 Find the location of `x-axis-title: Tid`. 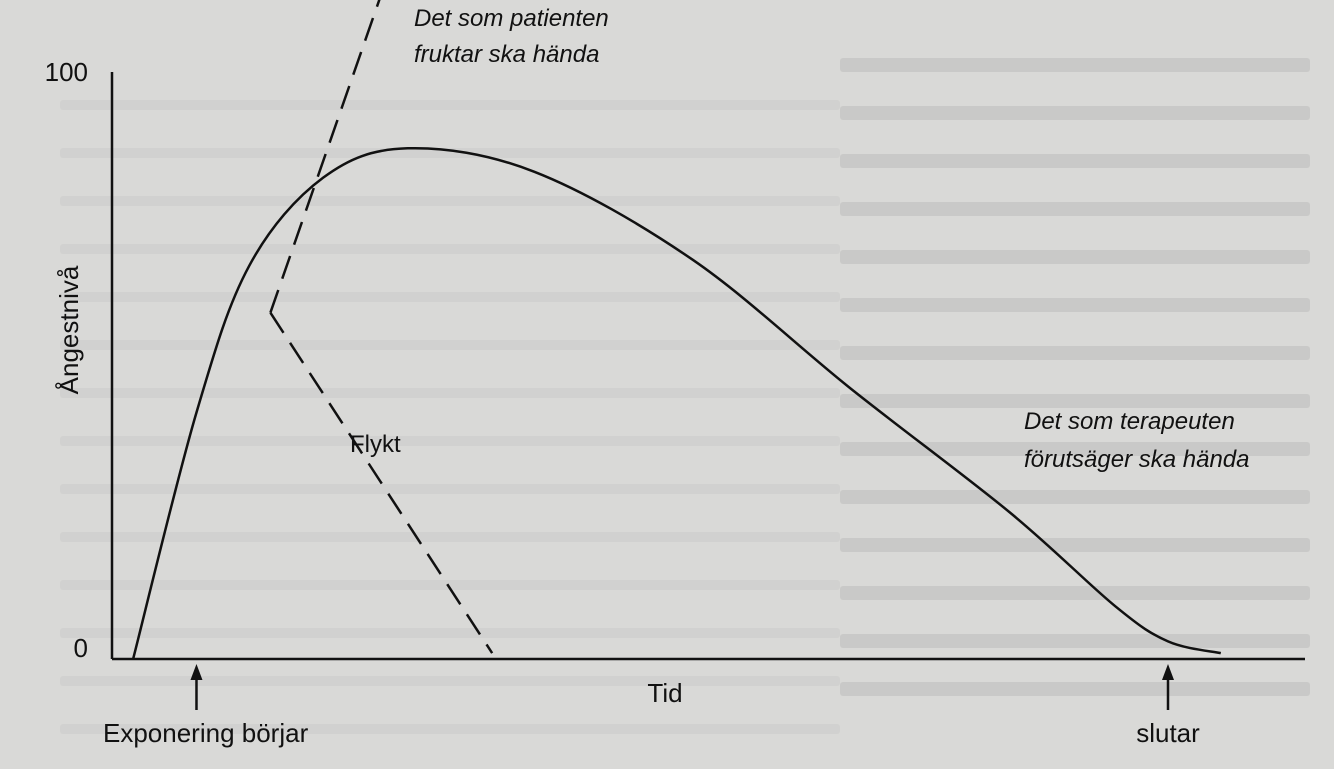

x-axis-title: Tid is located at coordinates (664, 693).